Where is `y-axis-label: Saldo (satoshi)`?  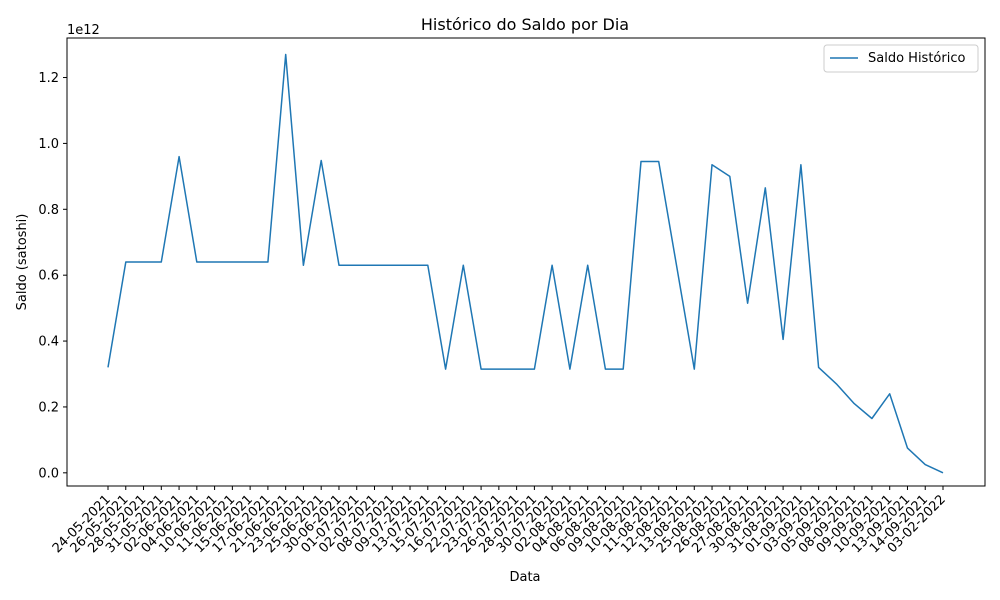
y-axis-label: Saldo (satoshi) is located at coordinates (22, 262).